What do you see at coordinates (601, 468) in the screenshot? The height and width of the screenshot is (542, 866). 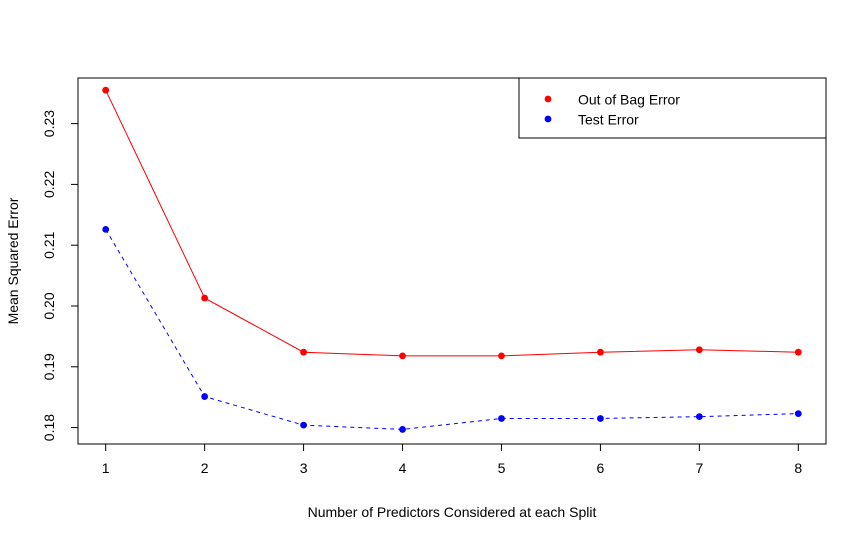 I see `x-tick-label: 6` at bounding box center [601, 468].